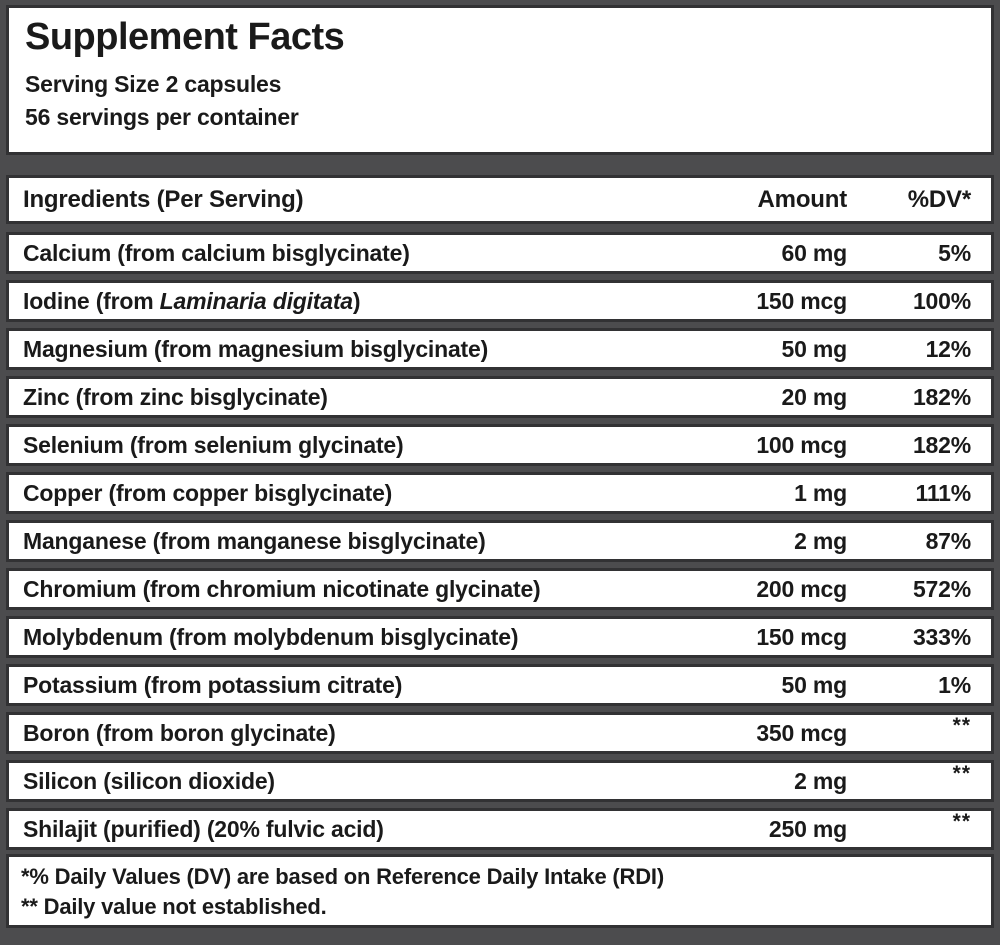 This screenshot has height=945, width=1000. What do you see at coordinates (948, 348) in the screenshot?
I see `ingredient-dv: 12%` at bounding box center [948, 348].